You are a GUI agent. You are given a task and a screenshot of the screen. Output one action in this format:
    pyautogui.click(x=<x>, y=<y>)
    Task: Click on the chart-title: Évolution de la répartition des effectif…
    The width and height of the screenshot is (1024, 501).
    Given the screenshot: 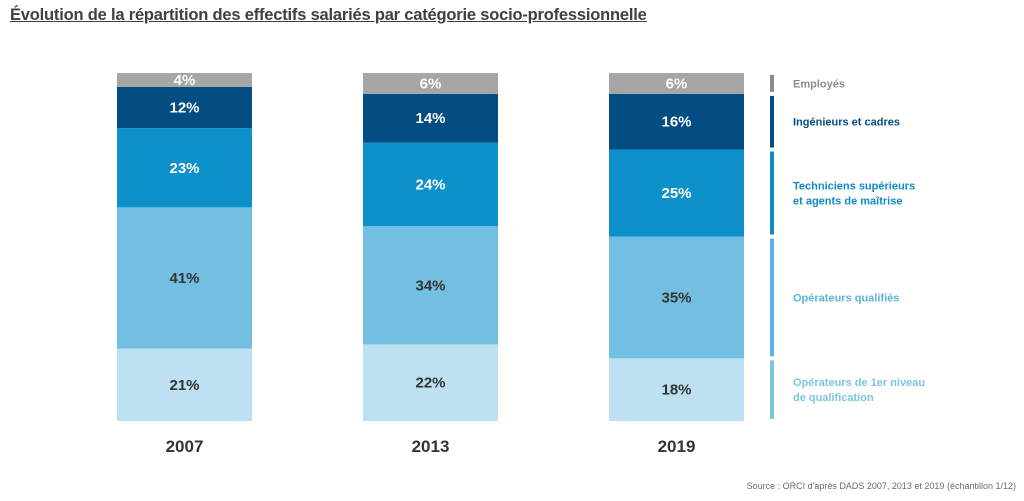 What is the action you would take?
    pyautogui.click(x=328, y=15)
    